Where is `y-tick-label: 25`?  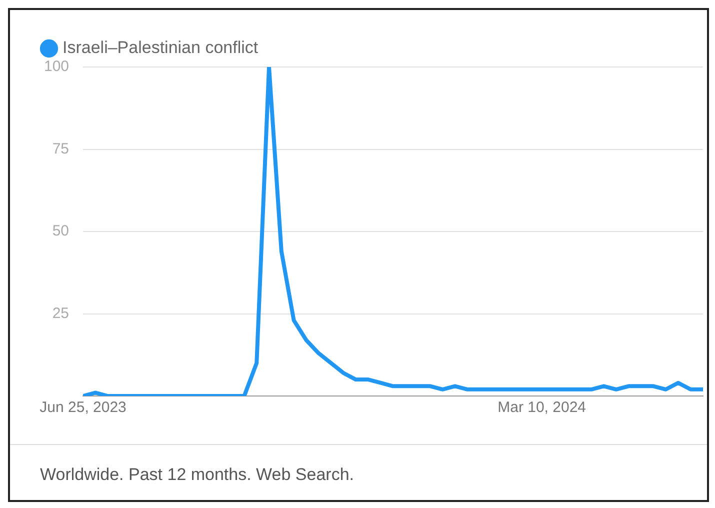 y-tick-label: 25 is located at coordinates (61, 313).